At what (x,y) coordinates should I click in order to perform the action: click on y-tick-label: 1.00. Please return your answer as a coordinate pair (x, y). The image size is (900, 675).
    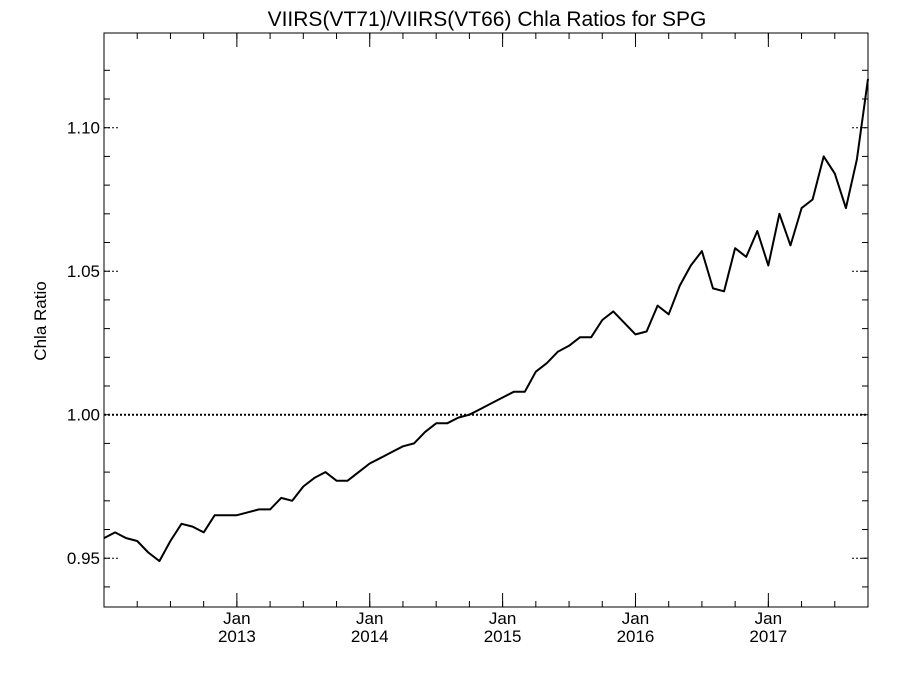
    Looking at the image, I should click on (83, 415).